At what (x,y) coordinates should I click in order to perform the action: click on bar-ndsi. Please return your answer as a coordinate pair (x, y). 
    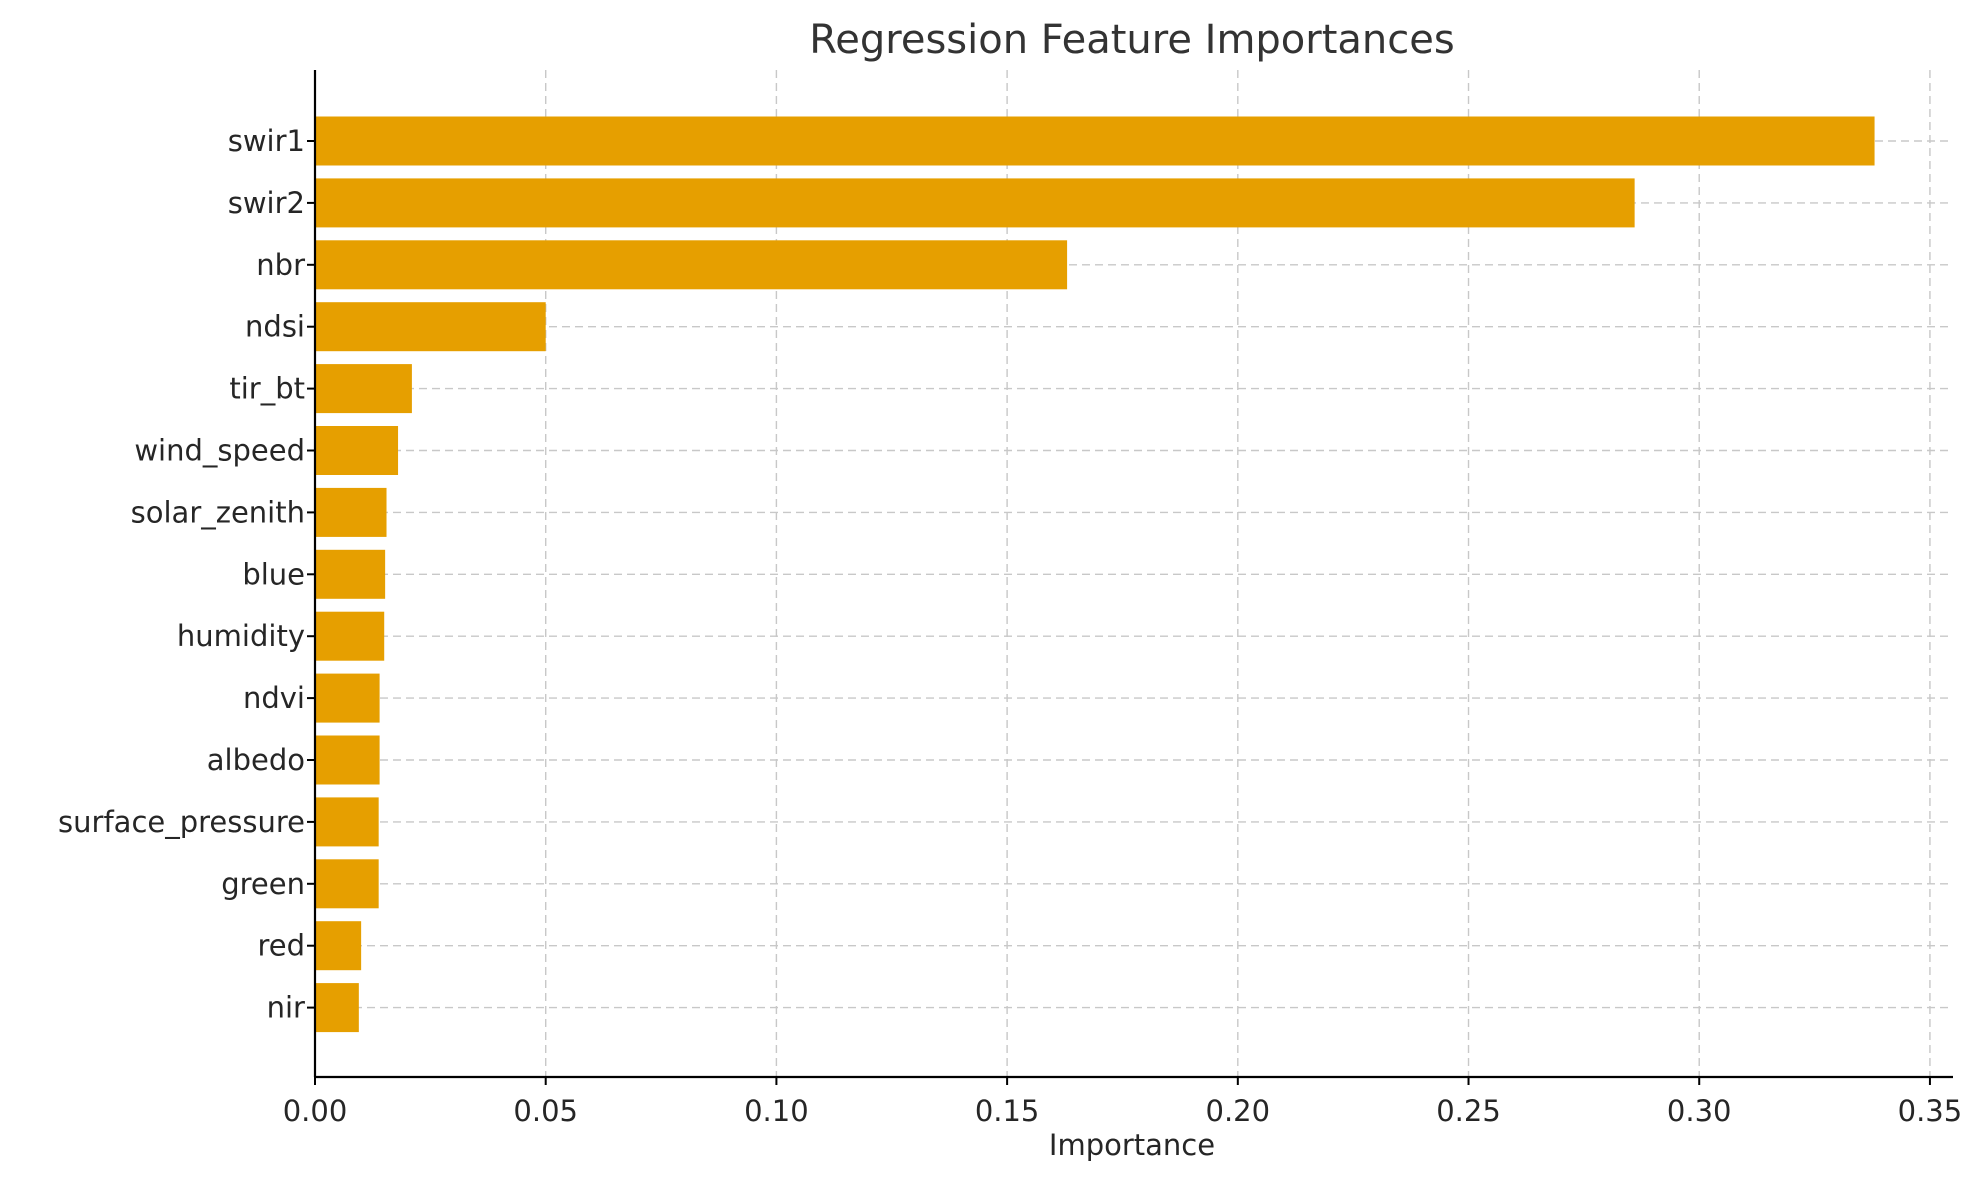
    Looking at the image, I should click on (430, 327).